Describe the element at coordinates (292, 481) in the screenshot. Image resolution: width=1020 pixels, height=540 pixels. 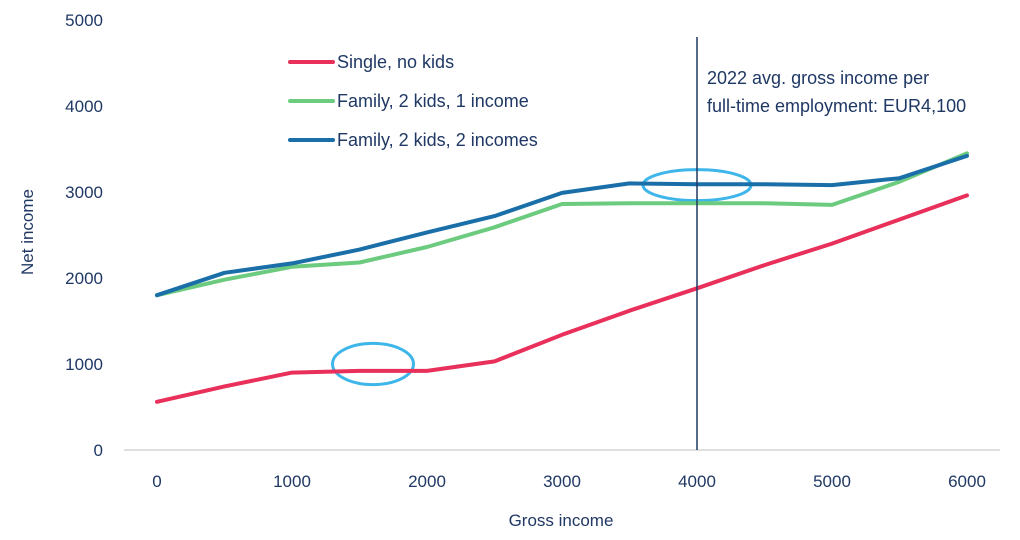
I see `x-tick-label: 1000` at that location.